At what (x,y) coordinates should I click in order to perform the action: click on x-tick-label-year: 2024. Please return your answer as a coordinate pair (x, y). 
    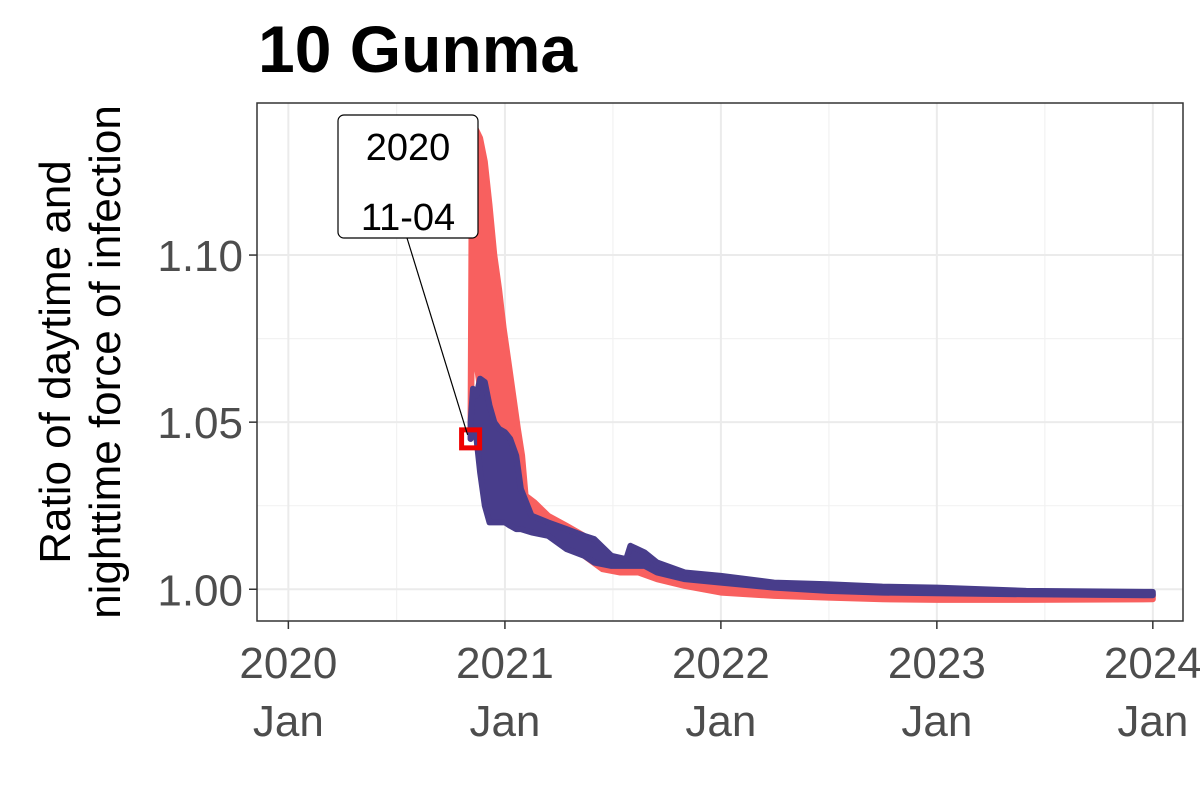
    Looking at the image, I should click on (1152, 663).